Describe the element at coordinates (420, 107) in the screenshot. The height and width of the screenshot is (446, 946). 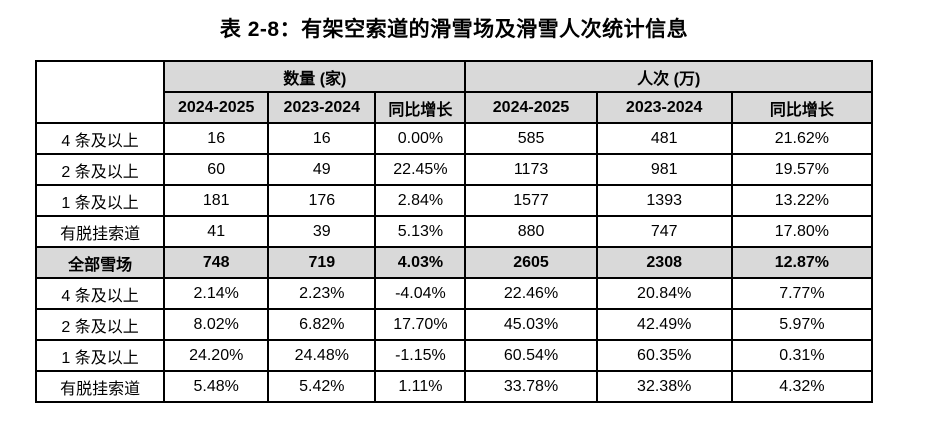
I see `col-header-qty-yoy: 同比增长` at that location.